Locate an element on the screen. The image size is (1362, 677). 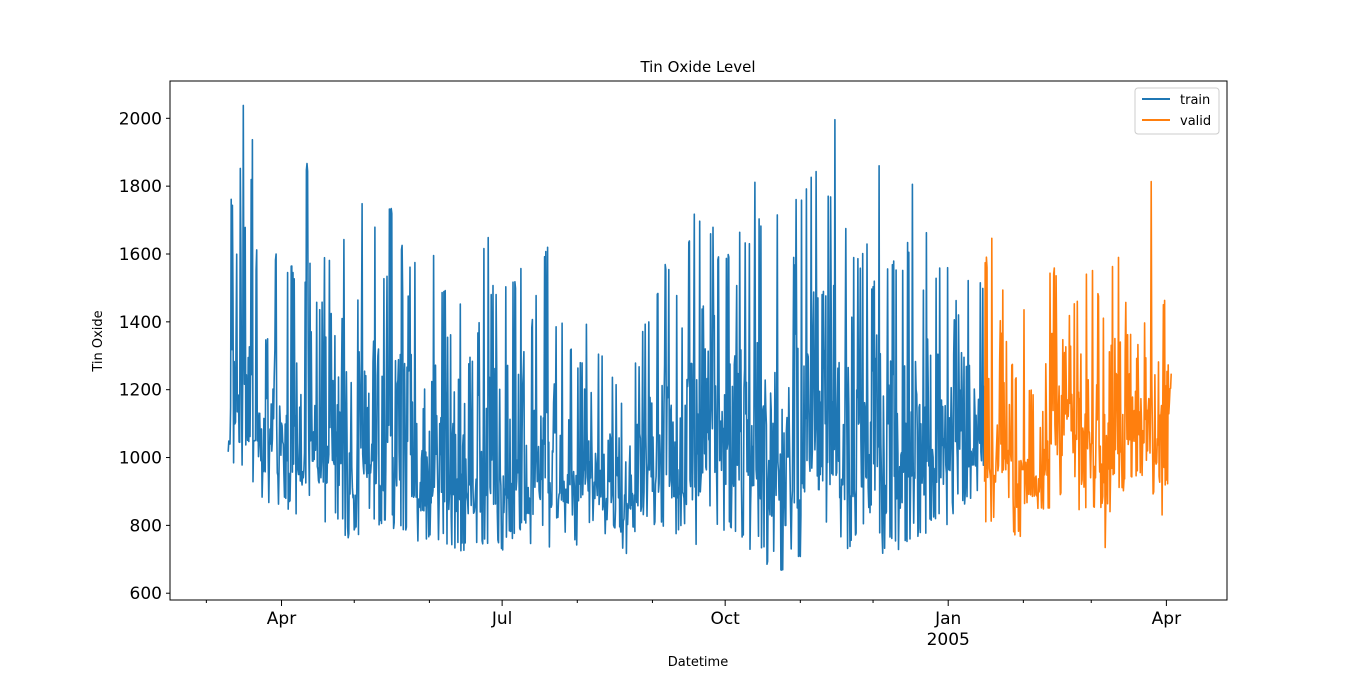
series-line-valid is located at coordinates (1077, 364).